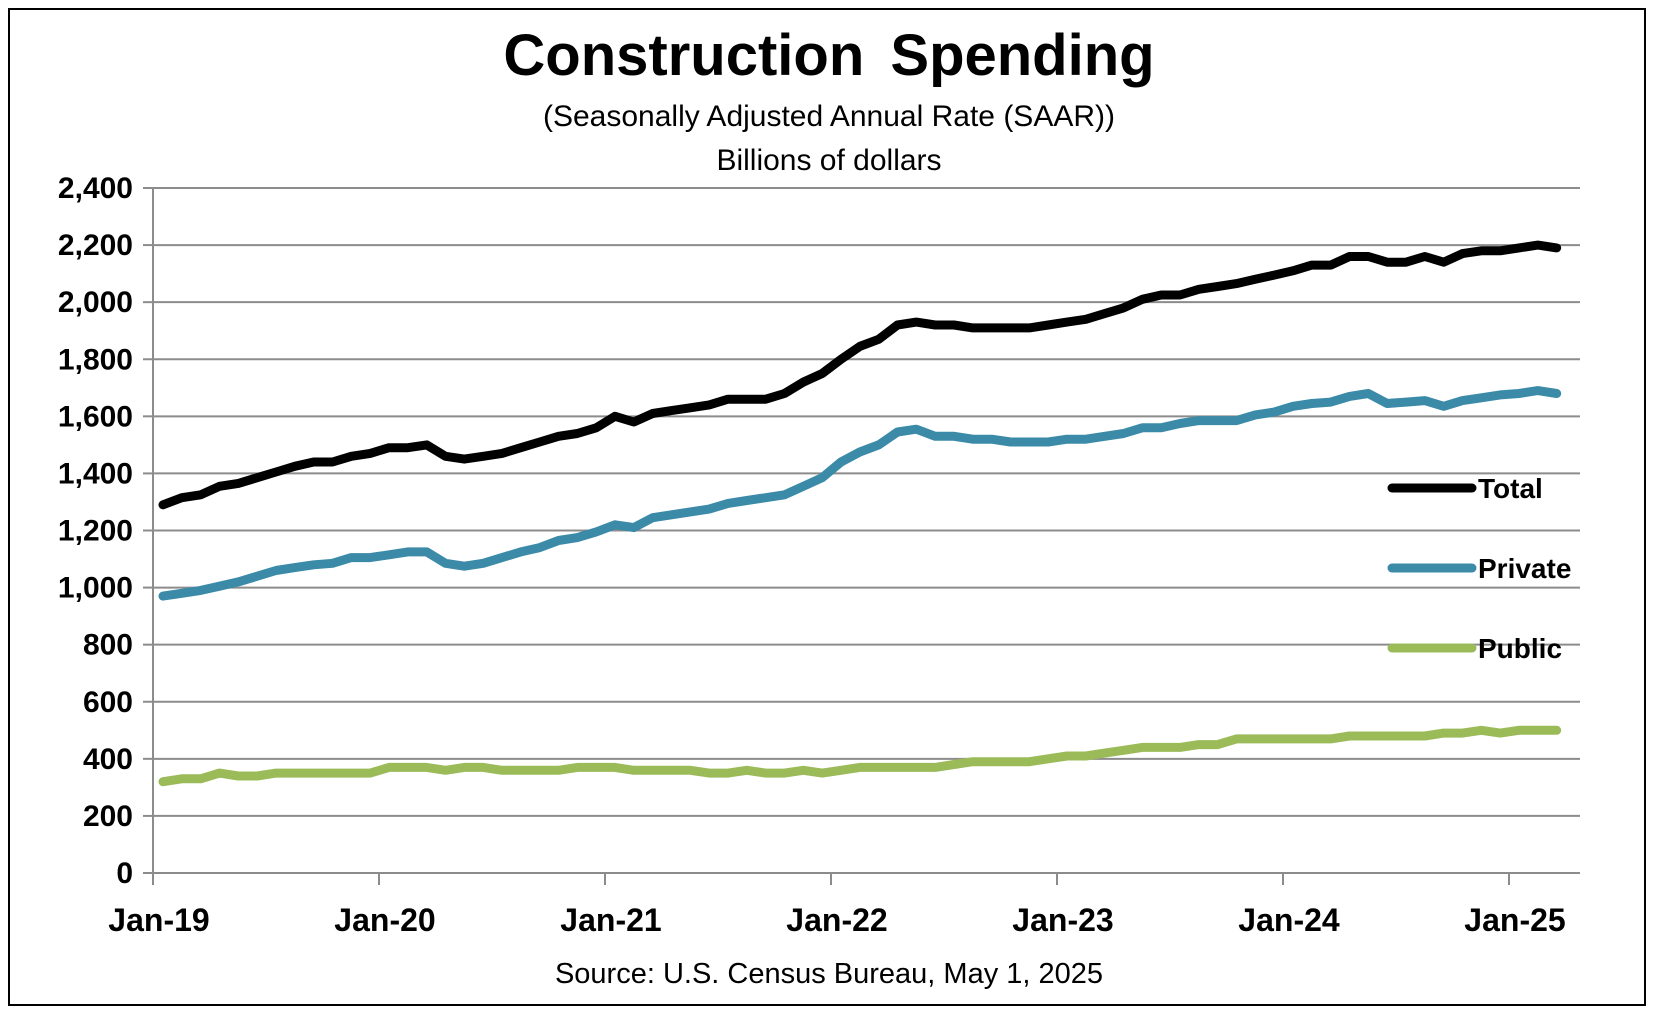 The height and width of the screenshot is (1018, 1658). Describe the element at coordinates (836, 920) in the screenshot. I see `x-tick-label: Jan-22` at that location.